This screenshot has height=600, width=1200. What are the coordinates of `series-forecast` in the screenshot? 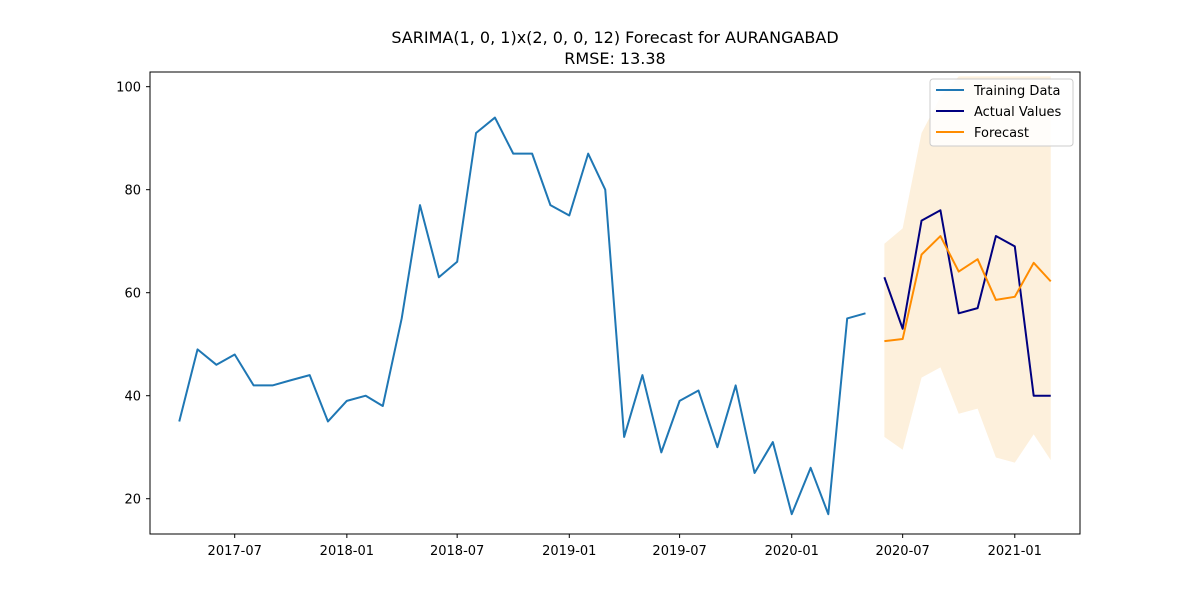 It's located at (968, 289).